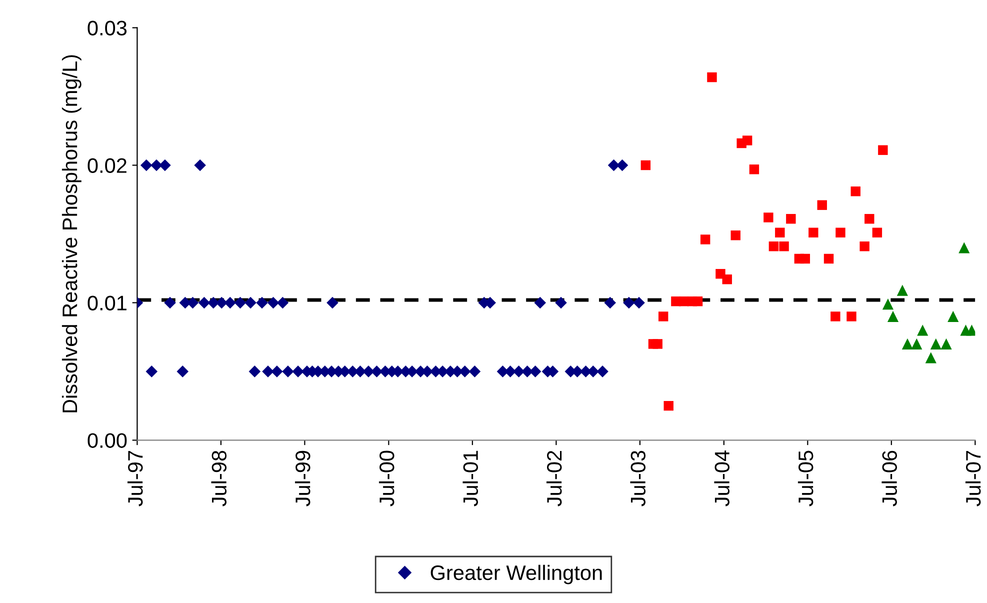 Image resolution: width=987 pixels, height=603 pixels. I want to click on x-tick-label: Jul-05, so click(806, 478).